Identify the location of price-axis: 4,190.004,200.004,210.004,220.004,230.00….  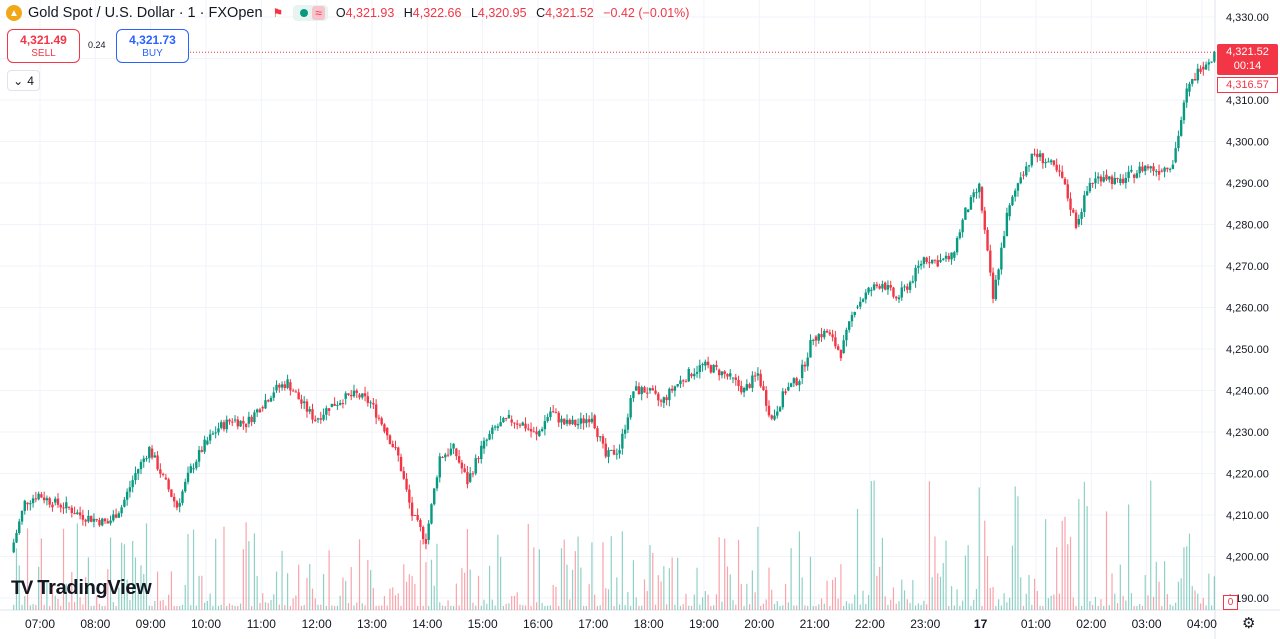
(1247, 308).